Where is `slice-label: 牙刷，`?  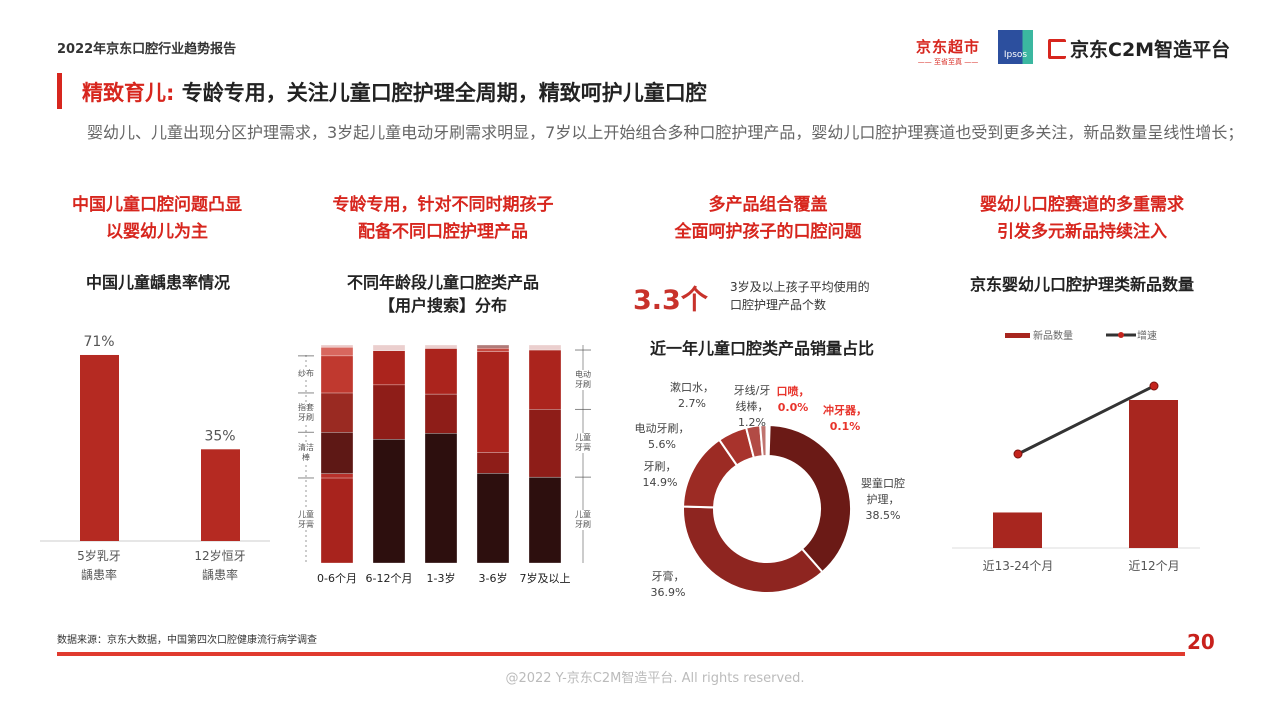
slice-label: 牙刷， is located at coordinates (660, 466).